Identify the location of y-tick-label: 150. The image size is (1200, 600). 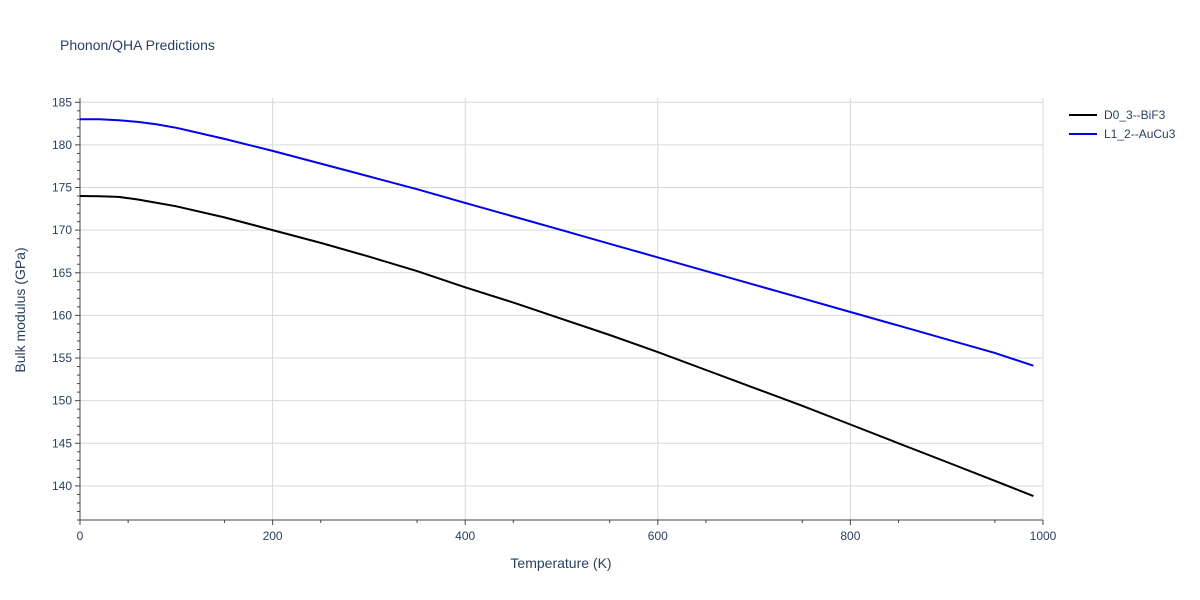
(62, 401).